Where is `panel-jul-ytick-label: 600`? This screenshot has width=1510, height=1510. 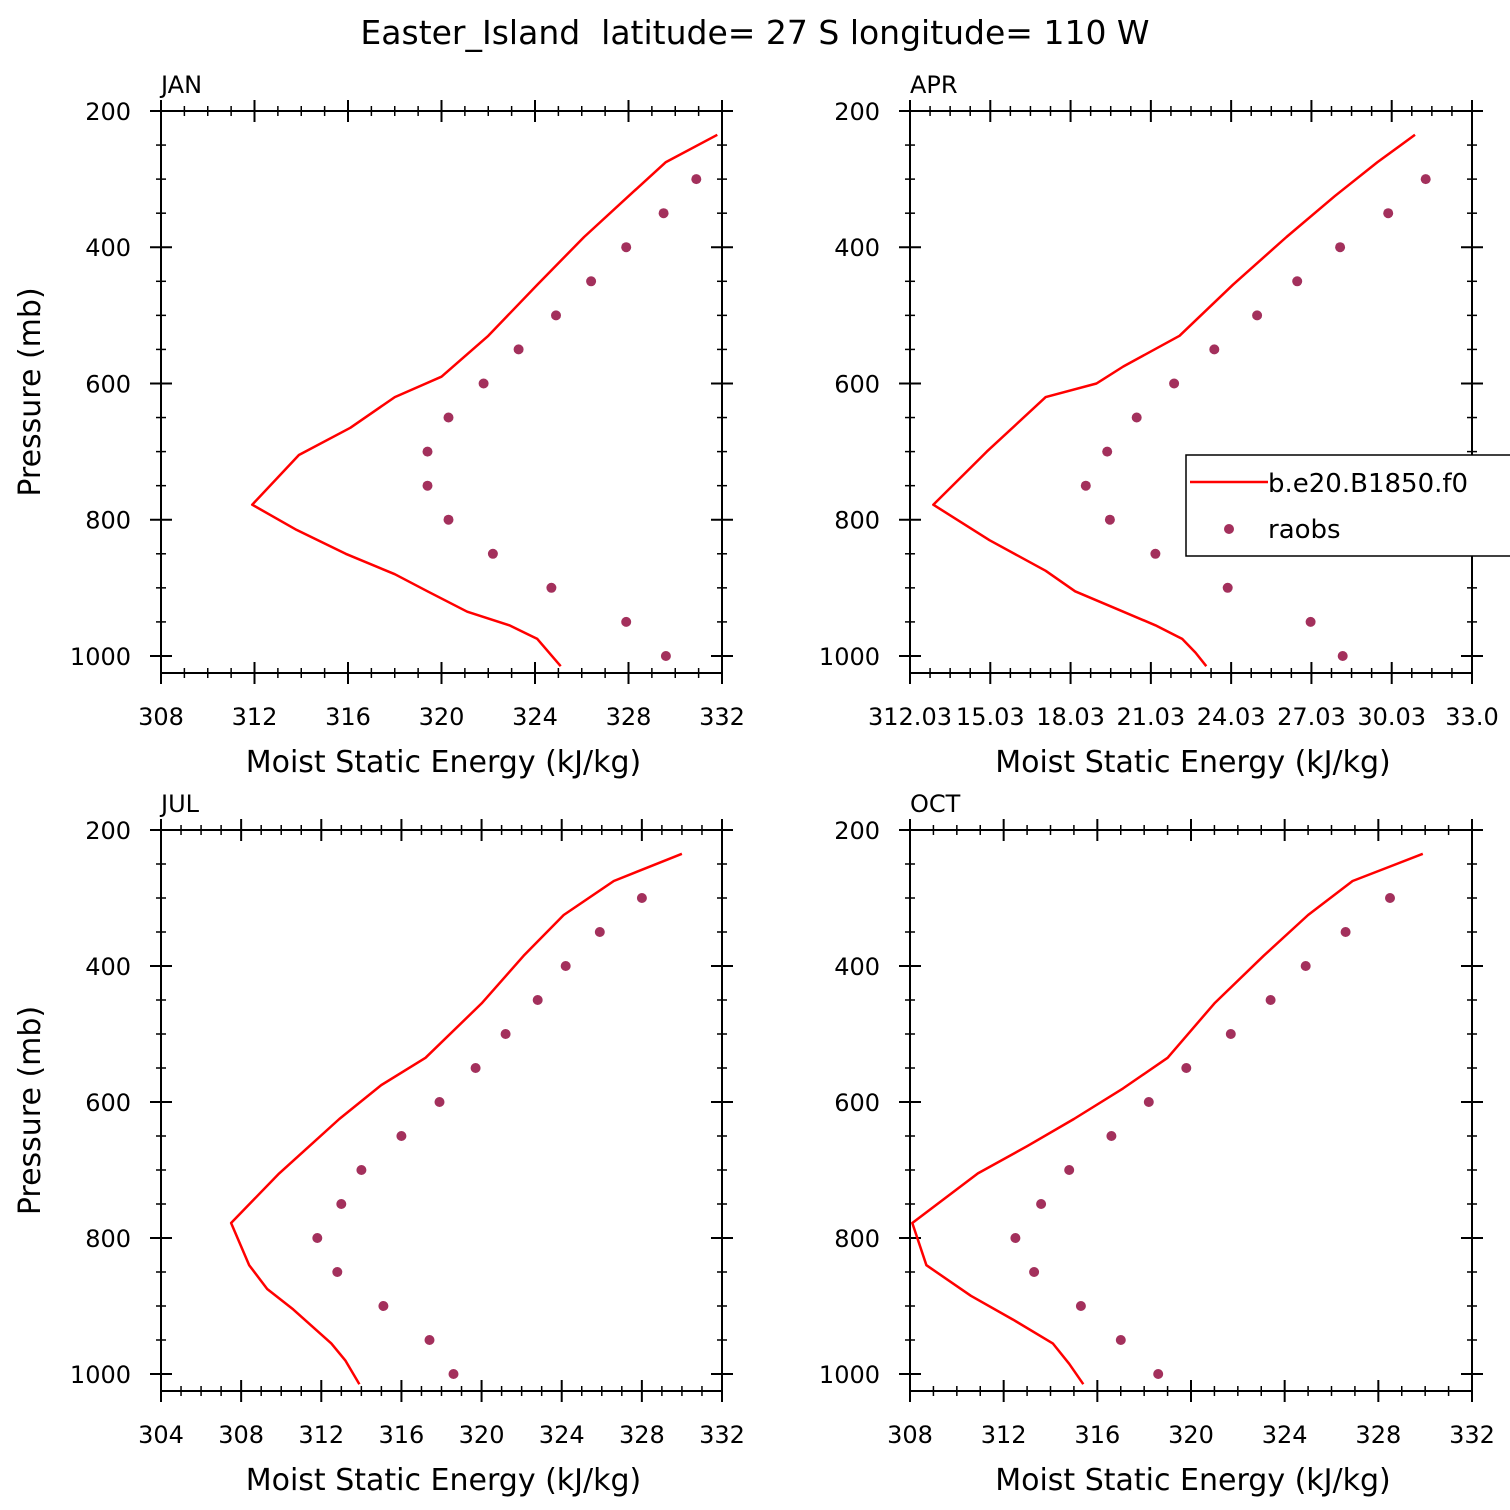 panel-jul-ytick-label: 600 is located at coordinates (108, 1103).